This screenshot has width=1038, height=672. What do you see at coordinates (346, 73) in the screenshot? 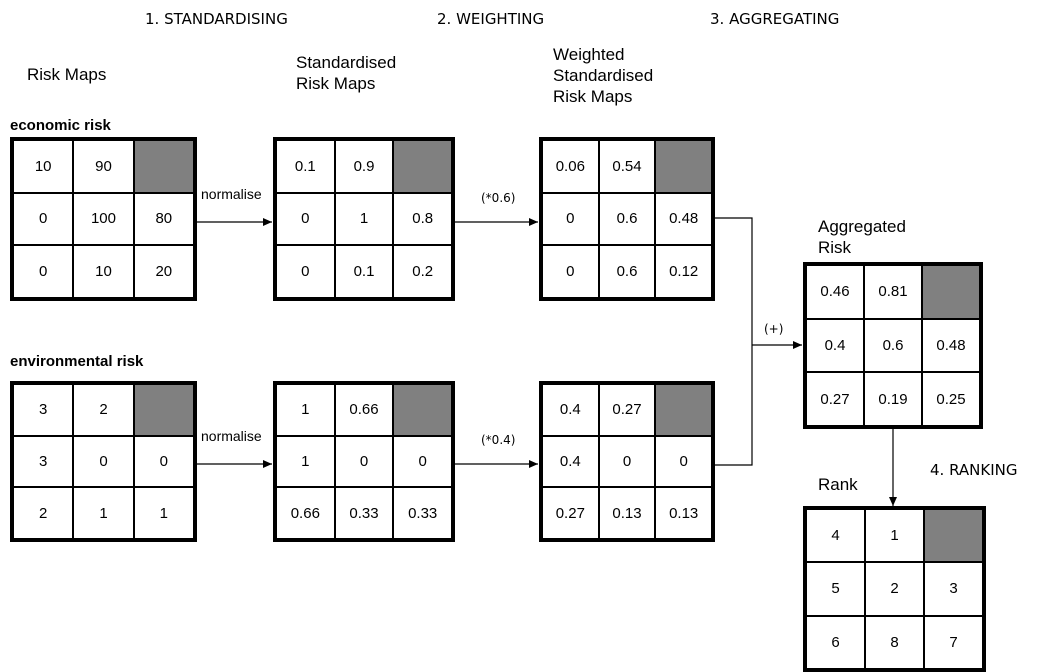
I see `title-standardised: Standardised Risk Maps` at bounding box center [346, 73].